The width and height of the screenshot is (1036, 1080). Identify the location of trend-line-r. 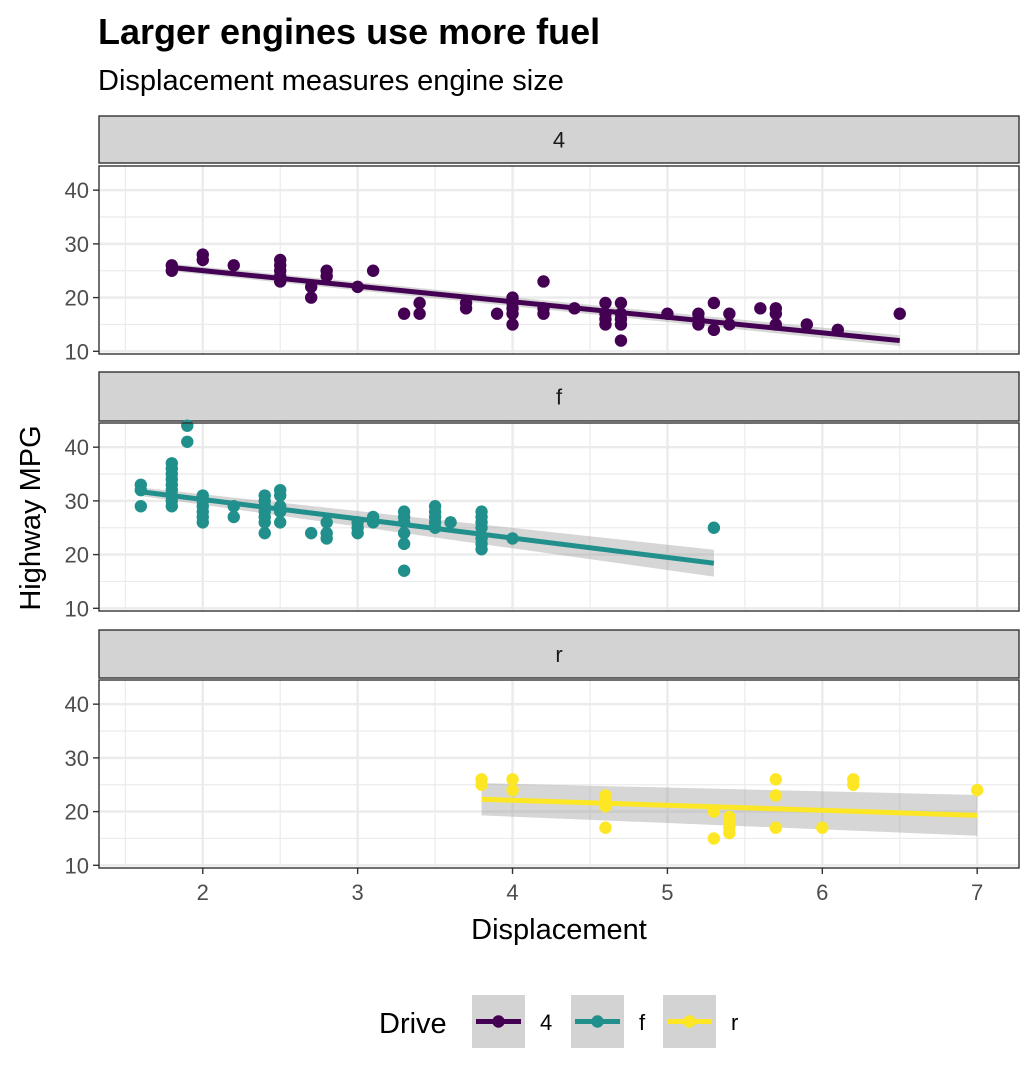
(729, 807).